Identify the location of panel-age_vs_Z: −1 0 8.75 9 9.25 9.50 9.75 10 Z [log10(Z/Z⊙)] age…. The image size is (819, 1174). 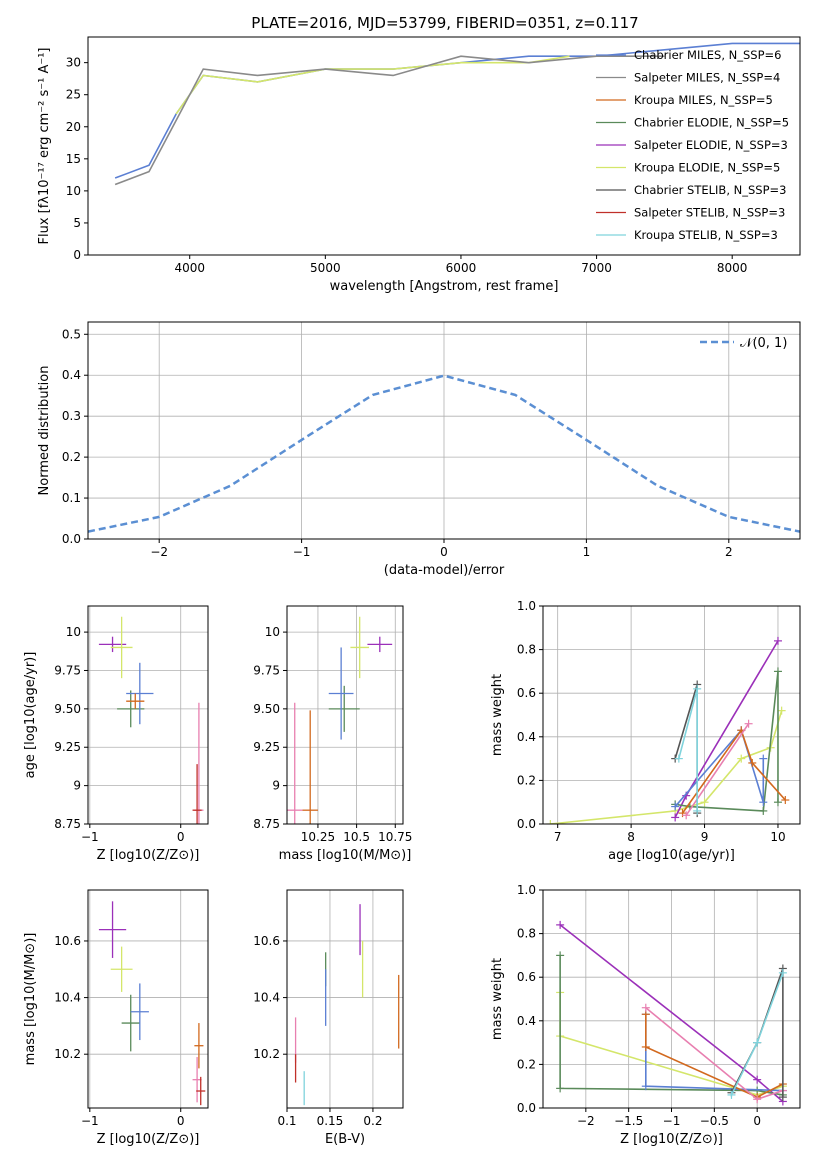
(116, 734).